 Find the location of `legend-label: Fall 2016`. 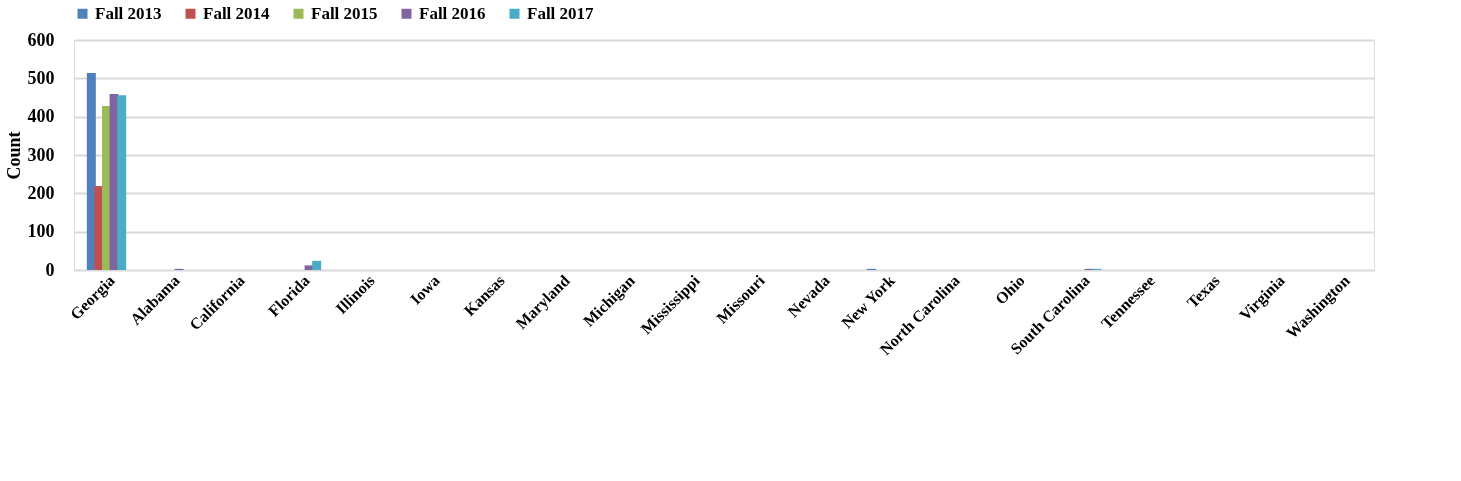

legend-label: Fall 2016 is located at coordinates (452, 13).